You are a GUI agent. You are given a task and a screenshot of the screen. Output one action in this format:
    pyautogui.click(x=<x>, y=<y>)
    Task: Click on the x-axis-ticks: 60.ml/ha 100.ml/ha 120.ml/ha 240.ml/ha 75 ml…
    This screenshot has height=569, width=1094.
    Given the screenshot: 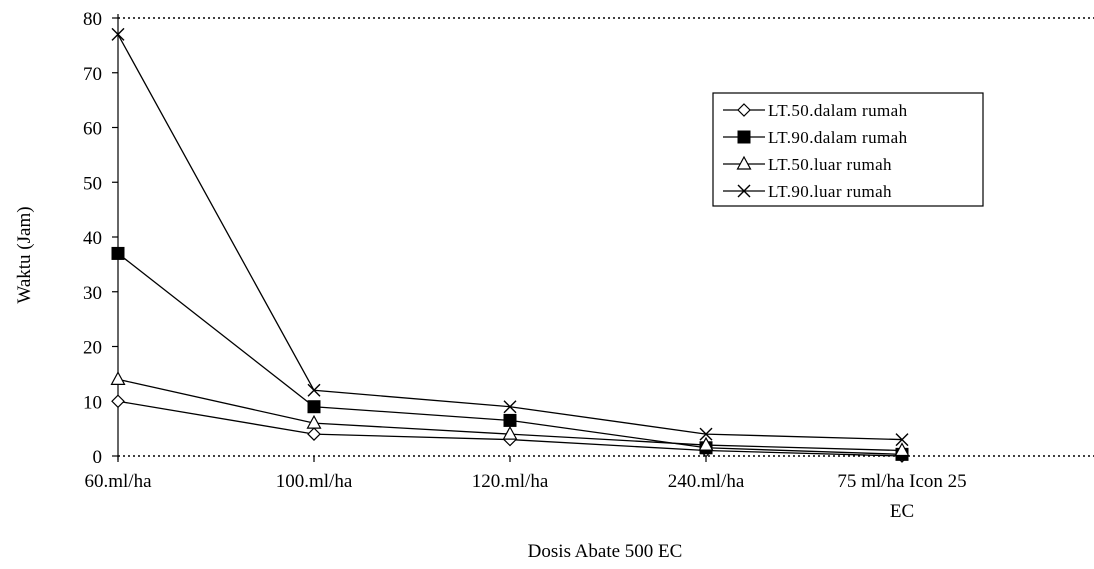 What is the action you would take?
    pyautogui.click(x=525, y=489)
    